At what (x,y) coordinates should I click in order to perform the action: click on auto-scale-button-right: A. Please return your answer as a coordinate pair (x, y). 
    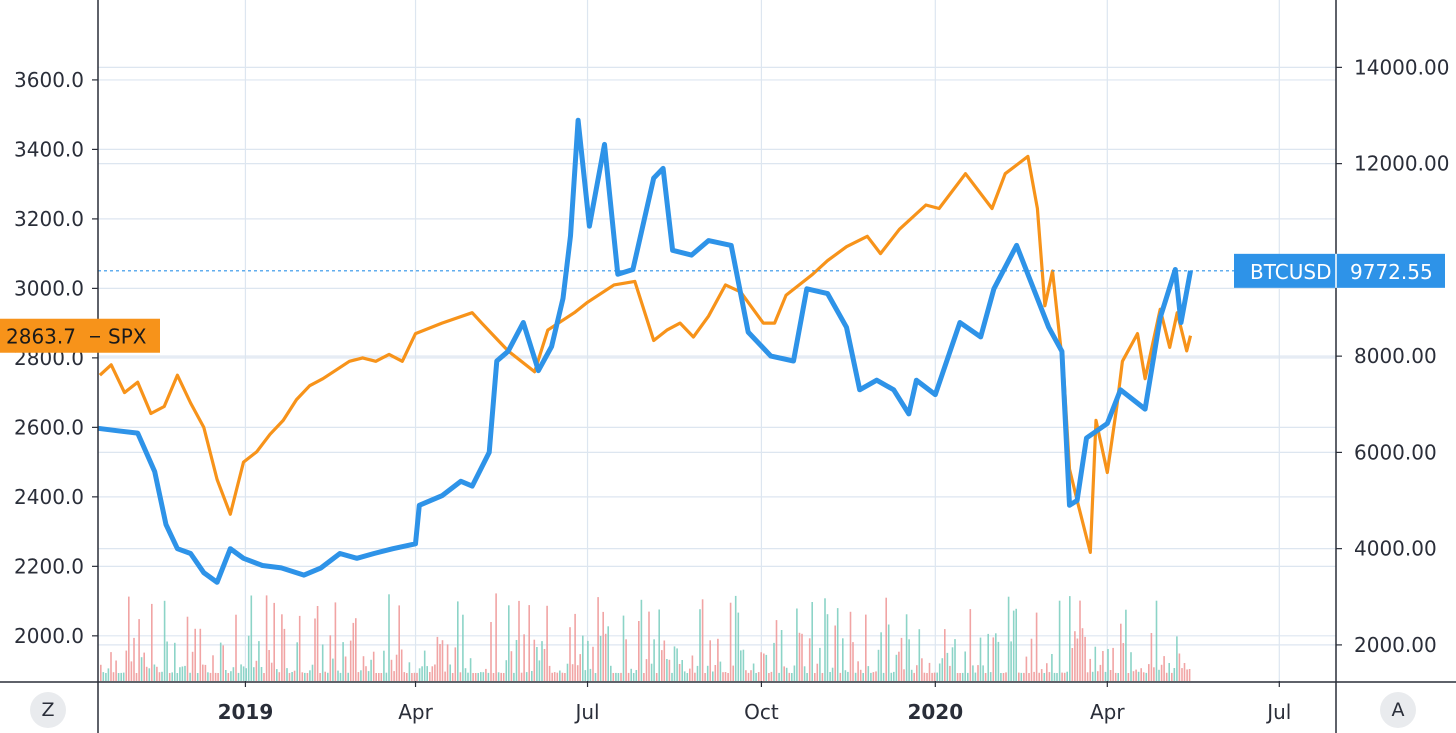
    Looking at the image, I should click on (1398, 710).